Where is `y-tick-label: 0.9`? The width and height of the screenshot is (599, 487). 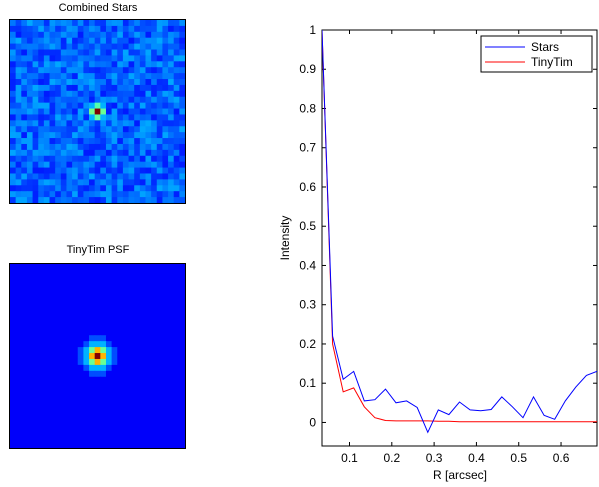 y-tick-label: 0.9 is located at coordinates (307, 69).